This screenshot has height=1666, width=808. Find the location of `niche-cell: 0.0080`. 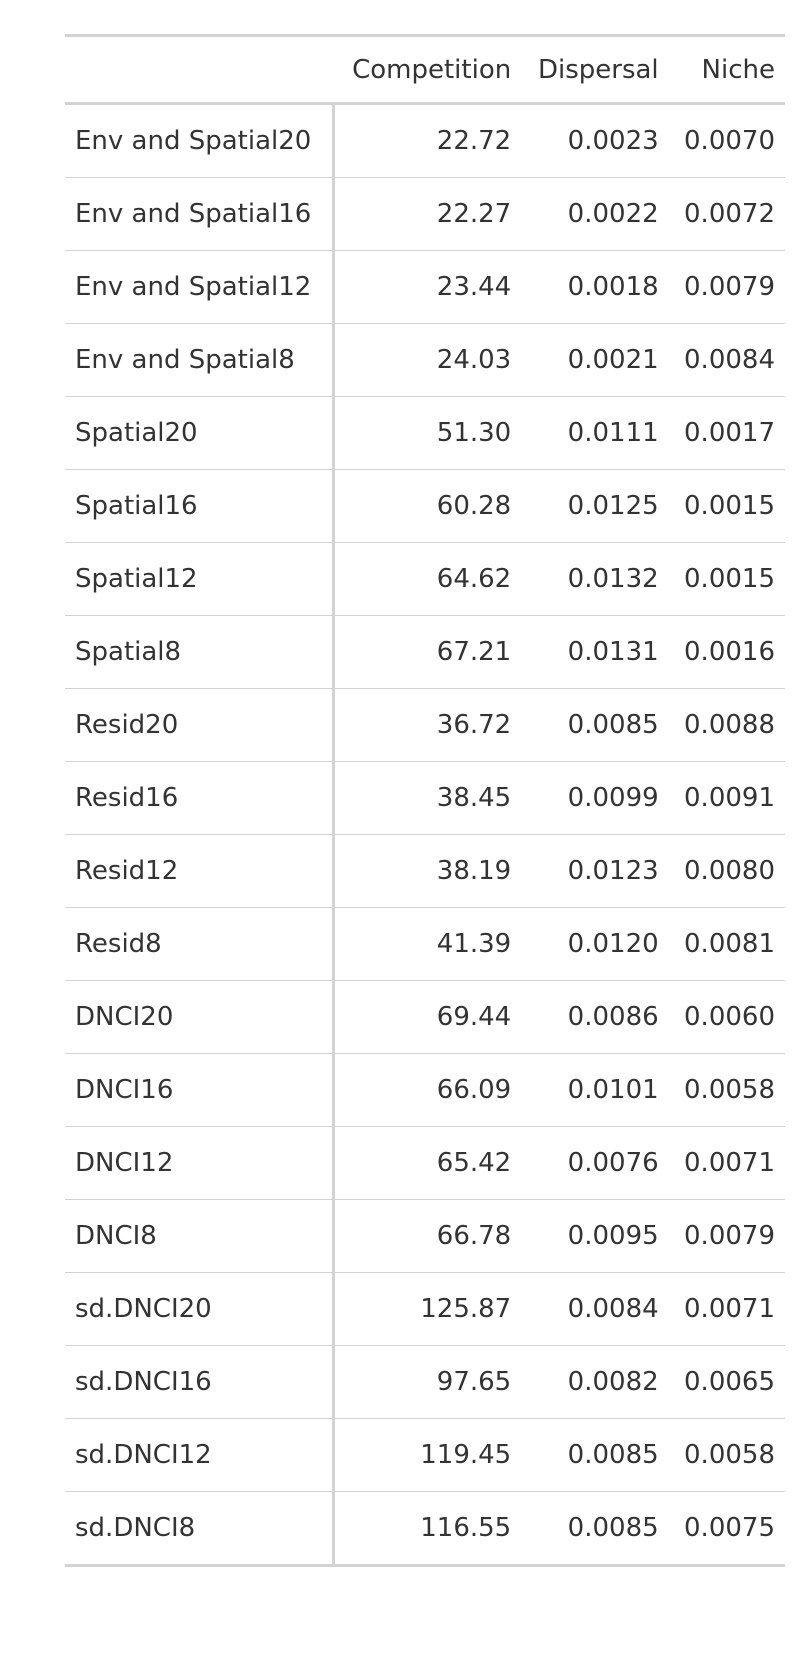

niche-cell: 0.0080 is located at coordinates (726, 871).